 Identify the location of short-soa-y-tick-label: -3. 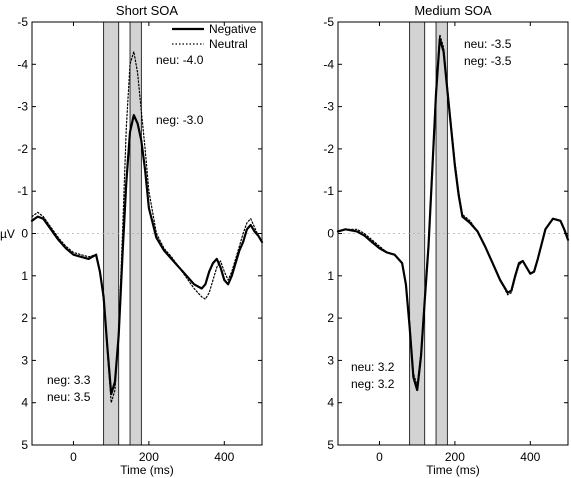
(22, 107).